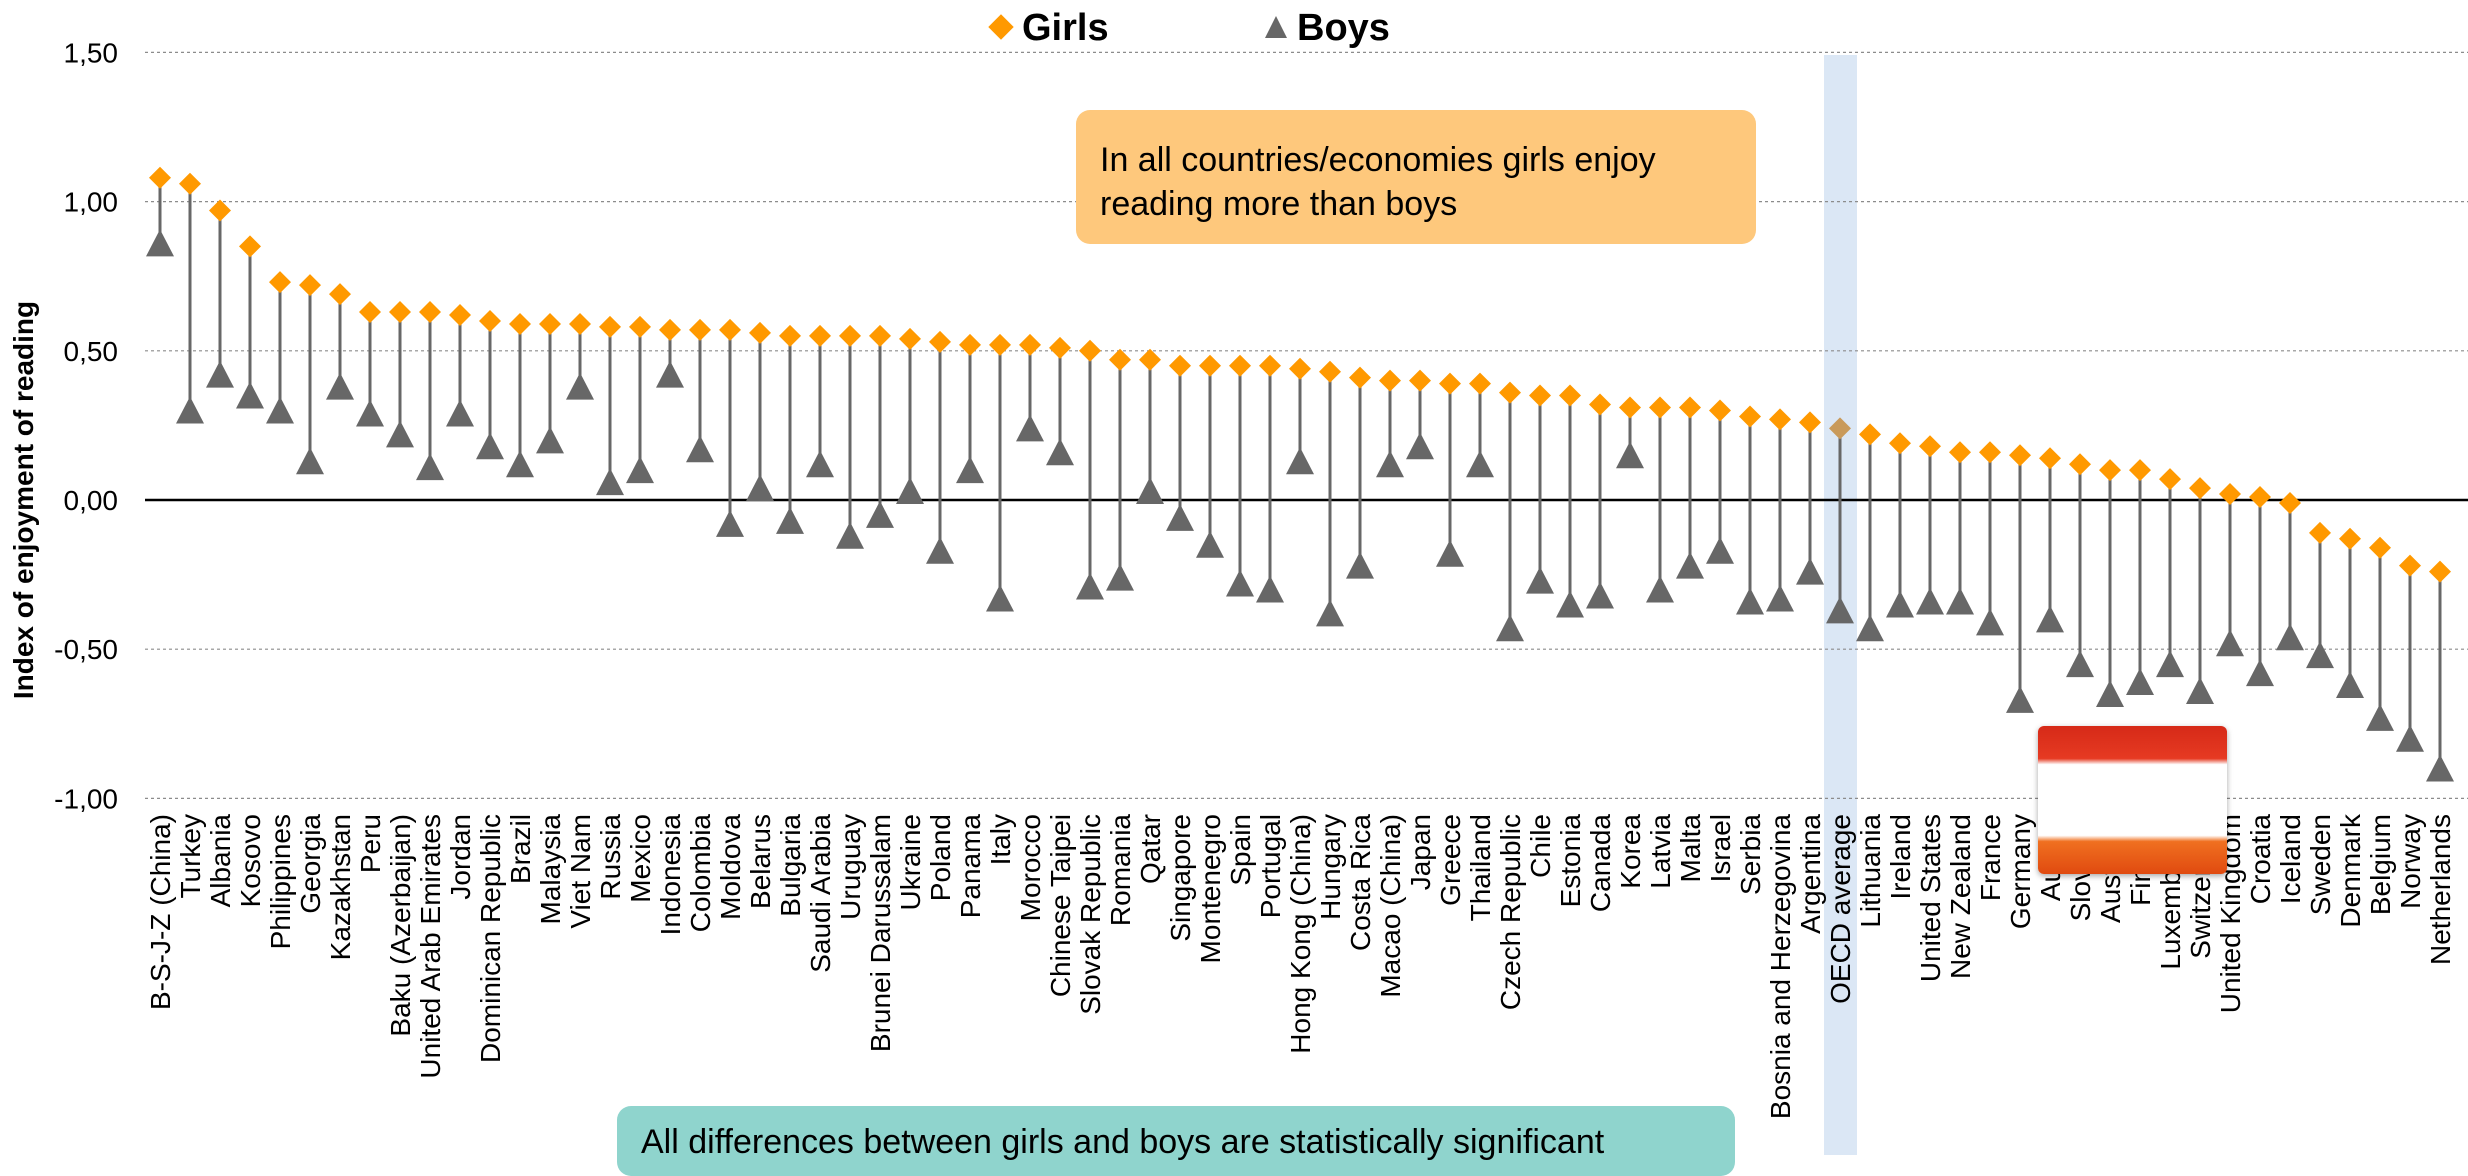 The image size is (2468, 1176). Describe the element at coordinates (610, 857) in the screenshot. I see `category-label: Russia` at that location.